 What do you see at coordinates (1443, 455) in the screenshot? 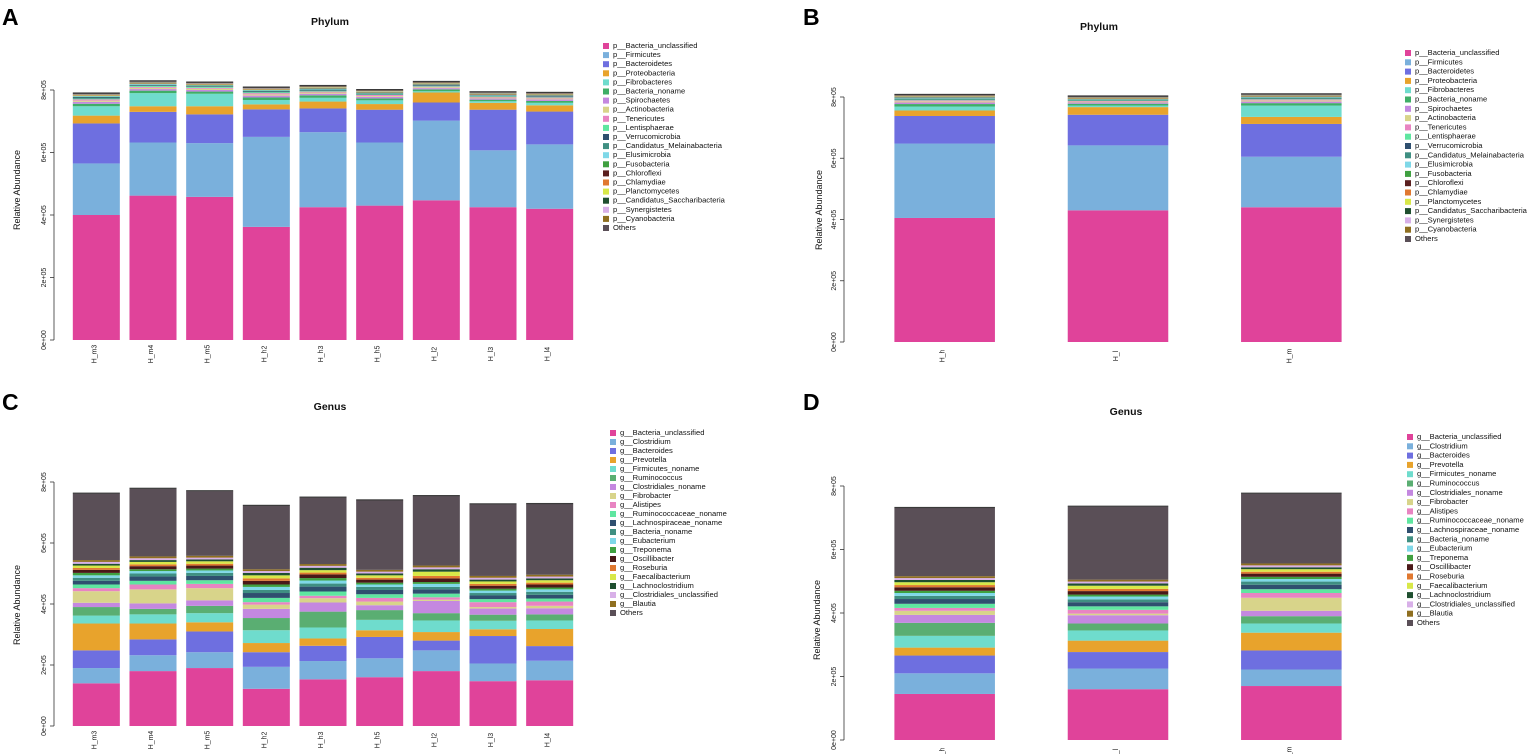
I see `legend-label: g__Bacteroides` at bounding box center [1443, 455].